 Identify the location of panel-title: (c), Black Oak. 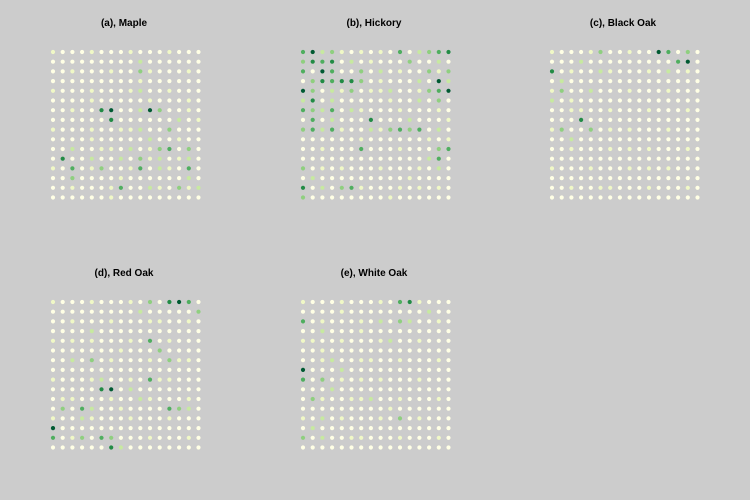
(623, 23).